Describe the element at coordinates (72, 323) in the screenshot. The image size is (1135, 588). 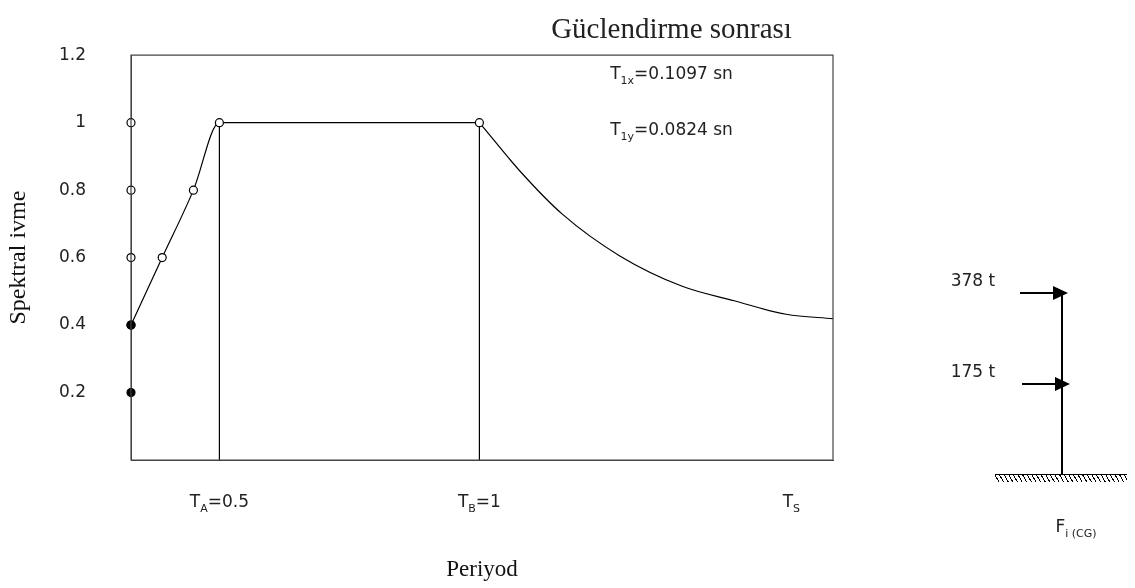
I see `y-tick-label: 0.4` at that location.